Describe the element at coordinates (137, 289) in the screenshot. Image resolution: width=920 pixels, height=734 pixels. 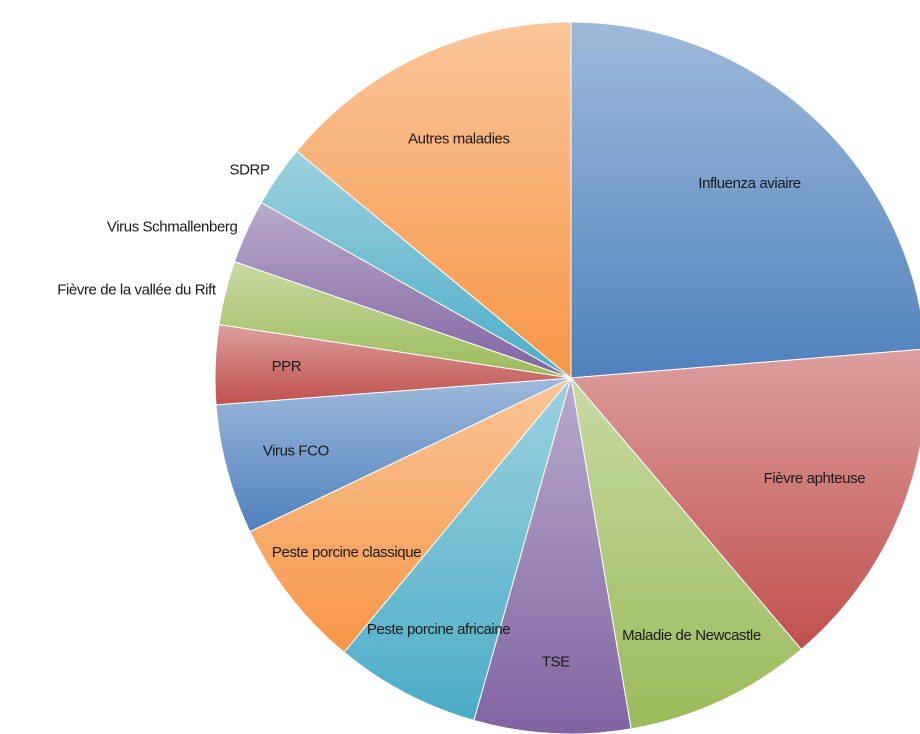
I see `slice-label: Fièvre de la vallée du Rift` at that location.